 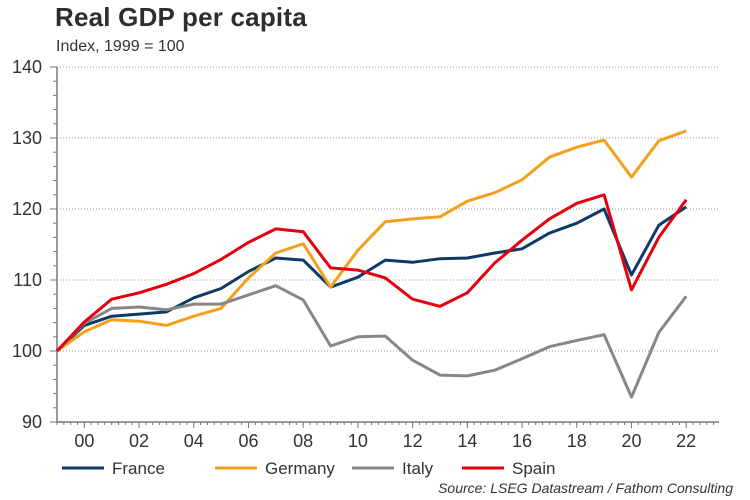 What do you see at coordinates (27, 67) in the screenshot?
I see `y-tick-label: 140` at bounding box center [27, 67].